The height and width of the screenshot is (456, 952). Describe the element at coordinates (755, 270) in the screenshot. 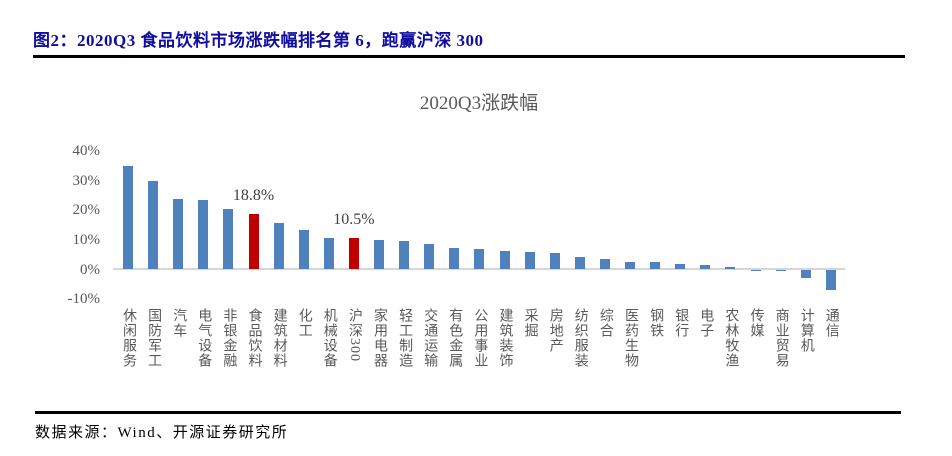

I see `bar-传媒` at that location.